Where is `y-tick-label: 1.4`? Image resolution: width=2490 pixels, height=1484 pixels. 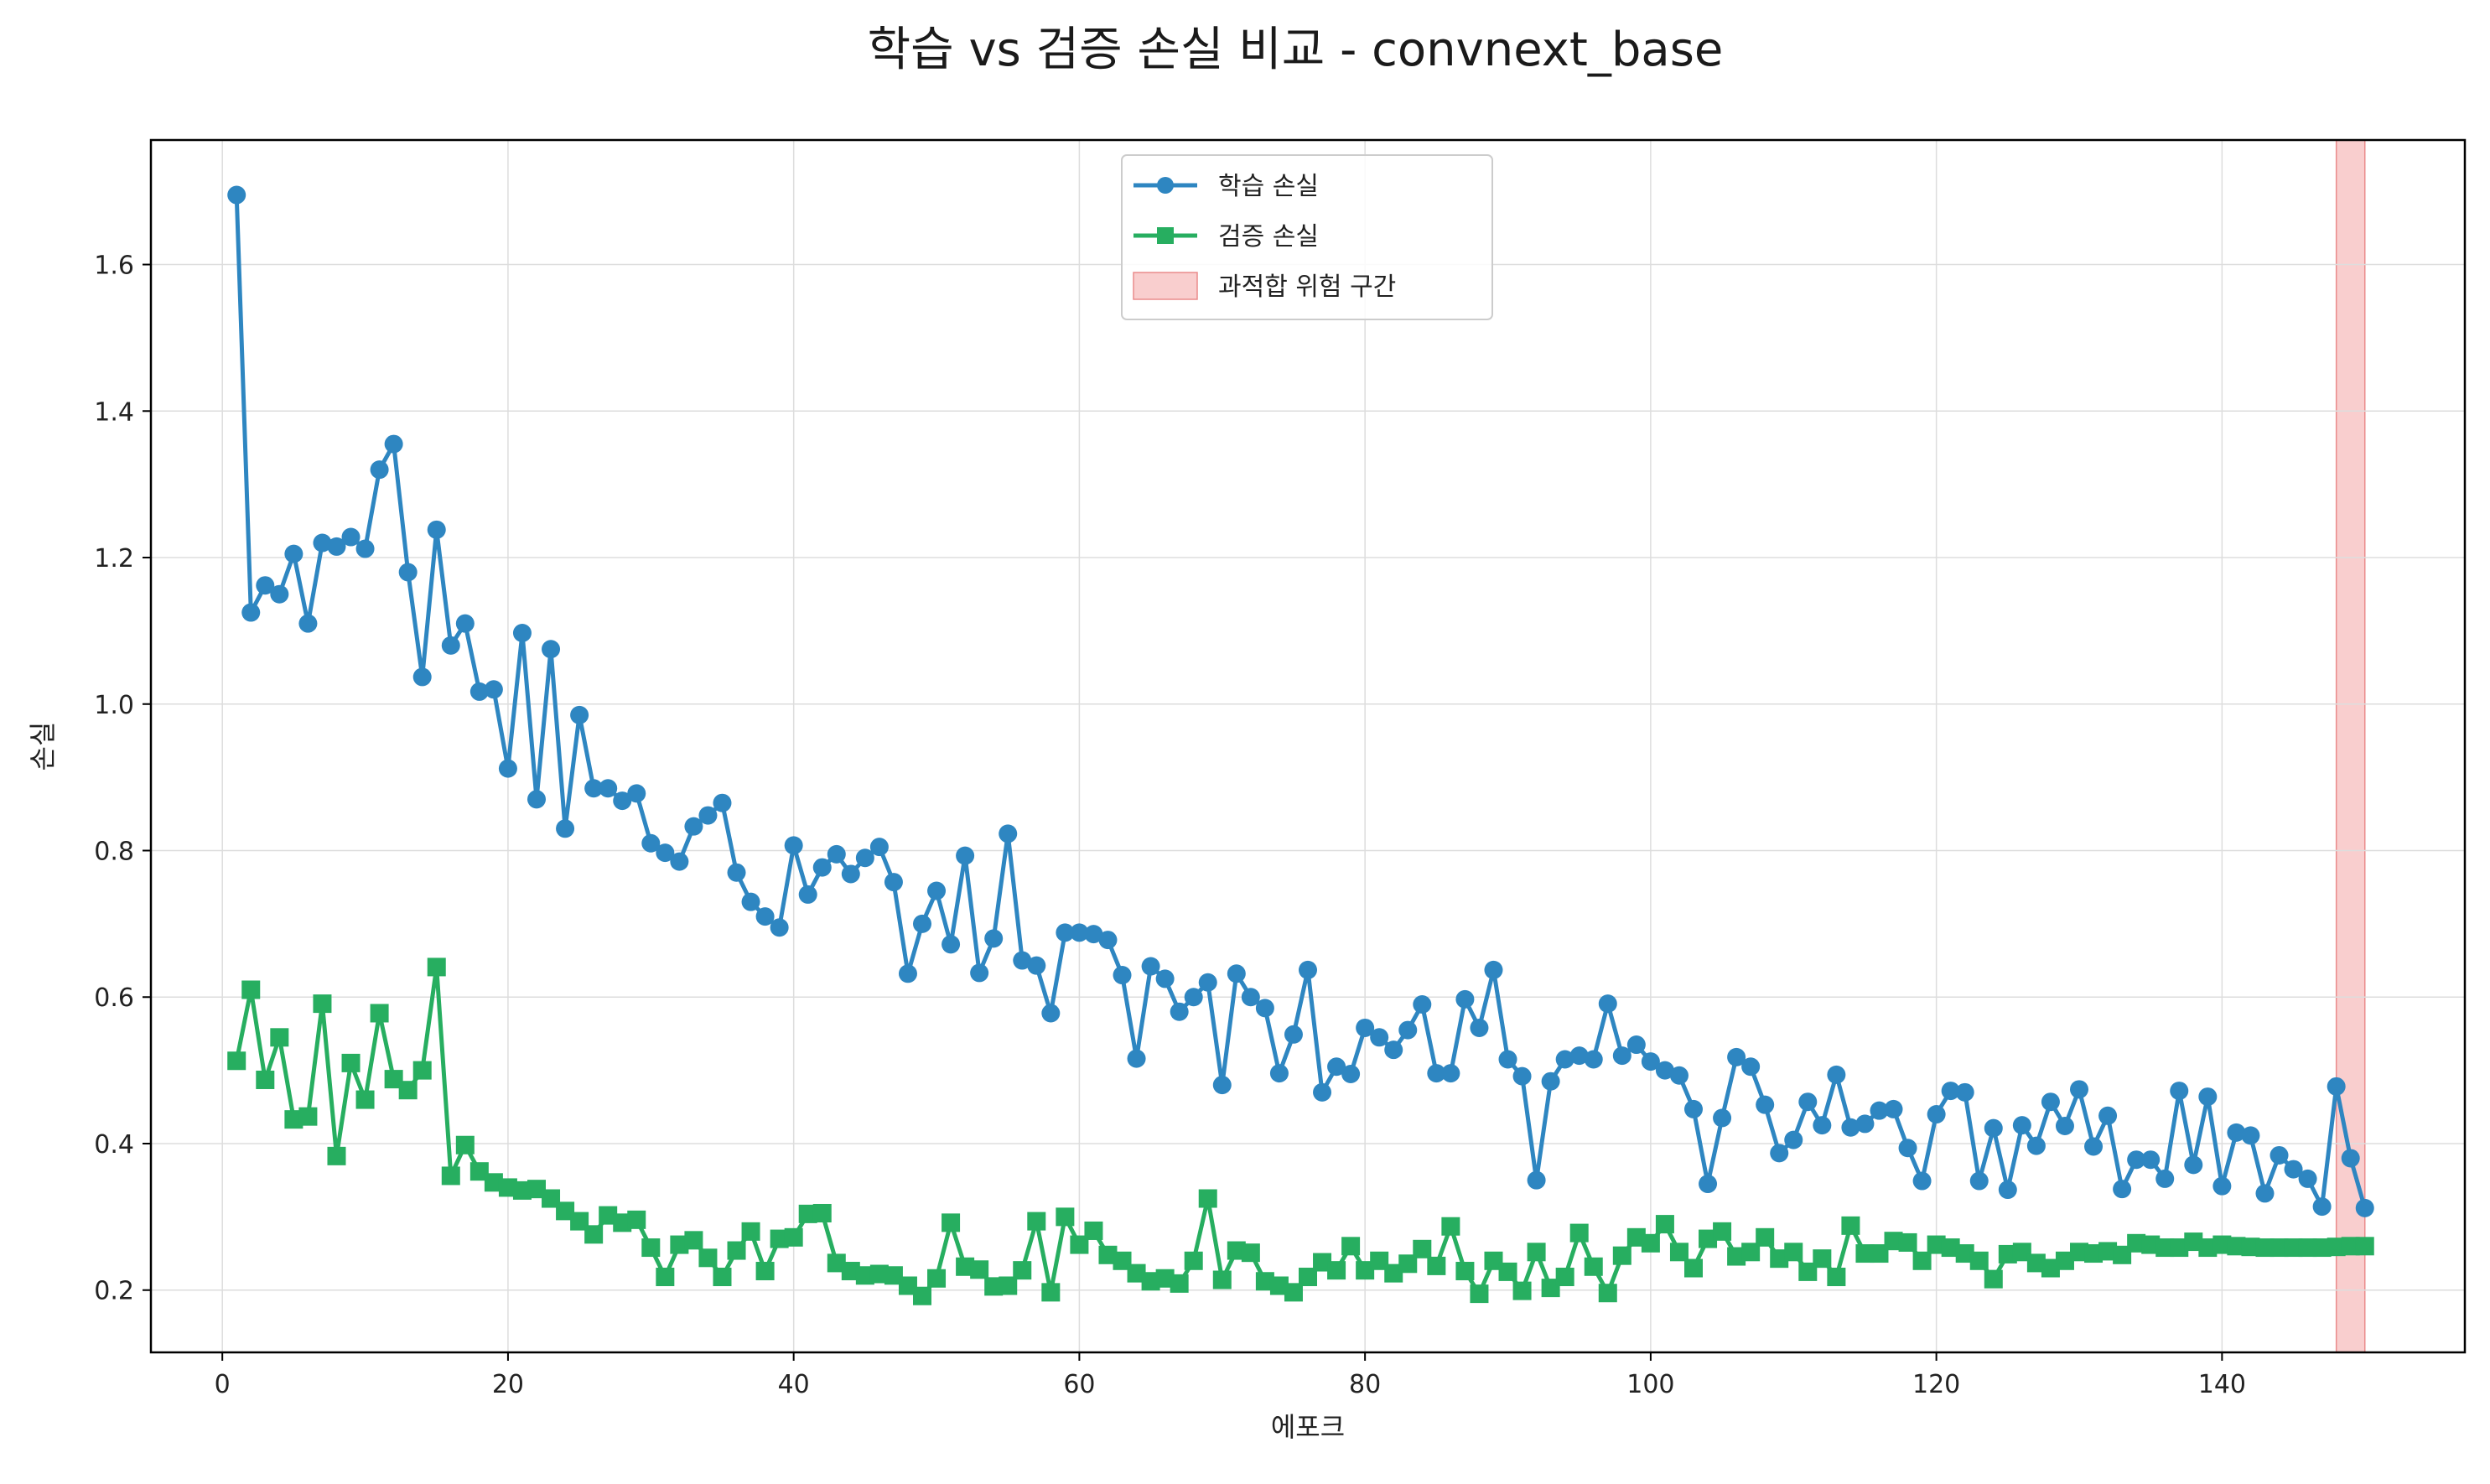 y-tick-label: 1.4 is located at coordinates (114, 412).